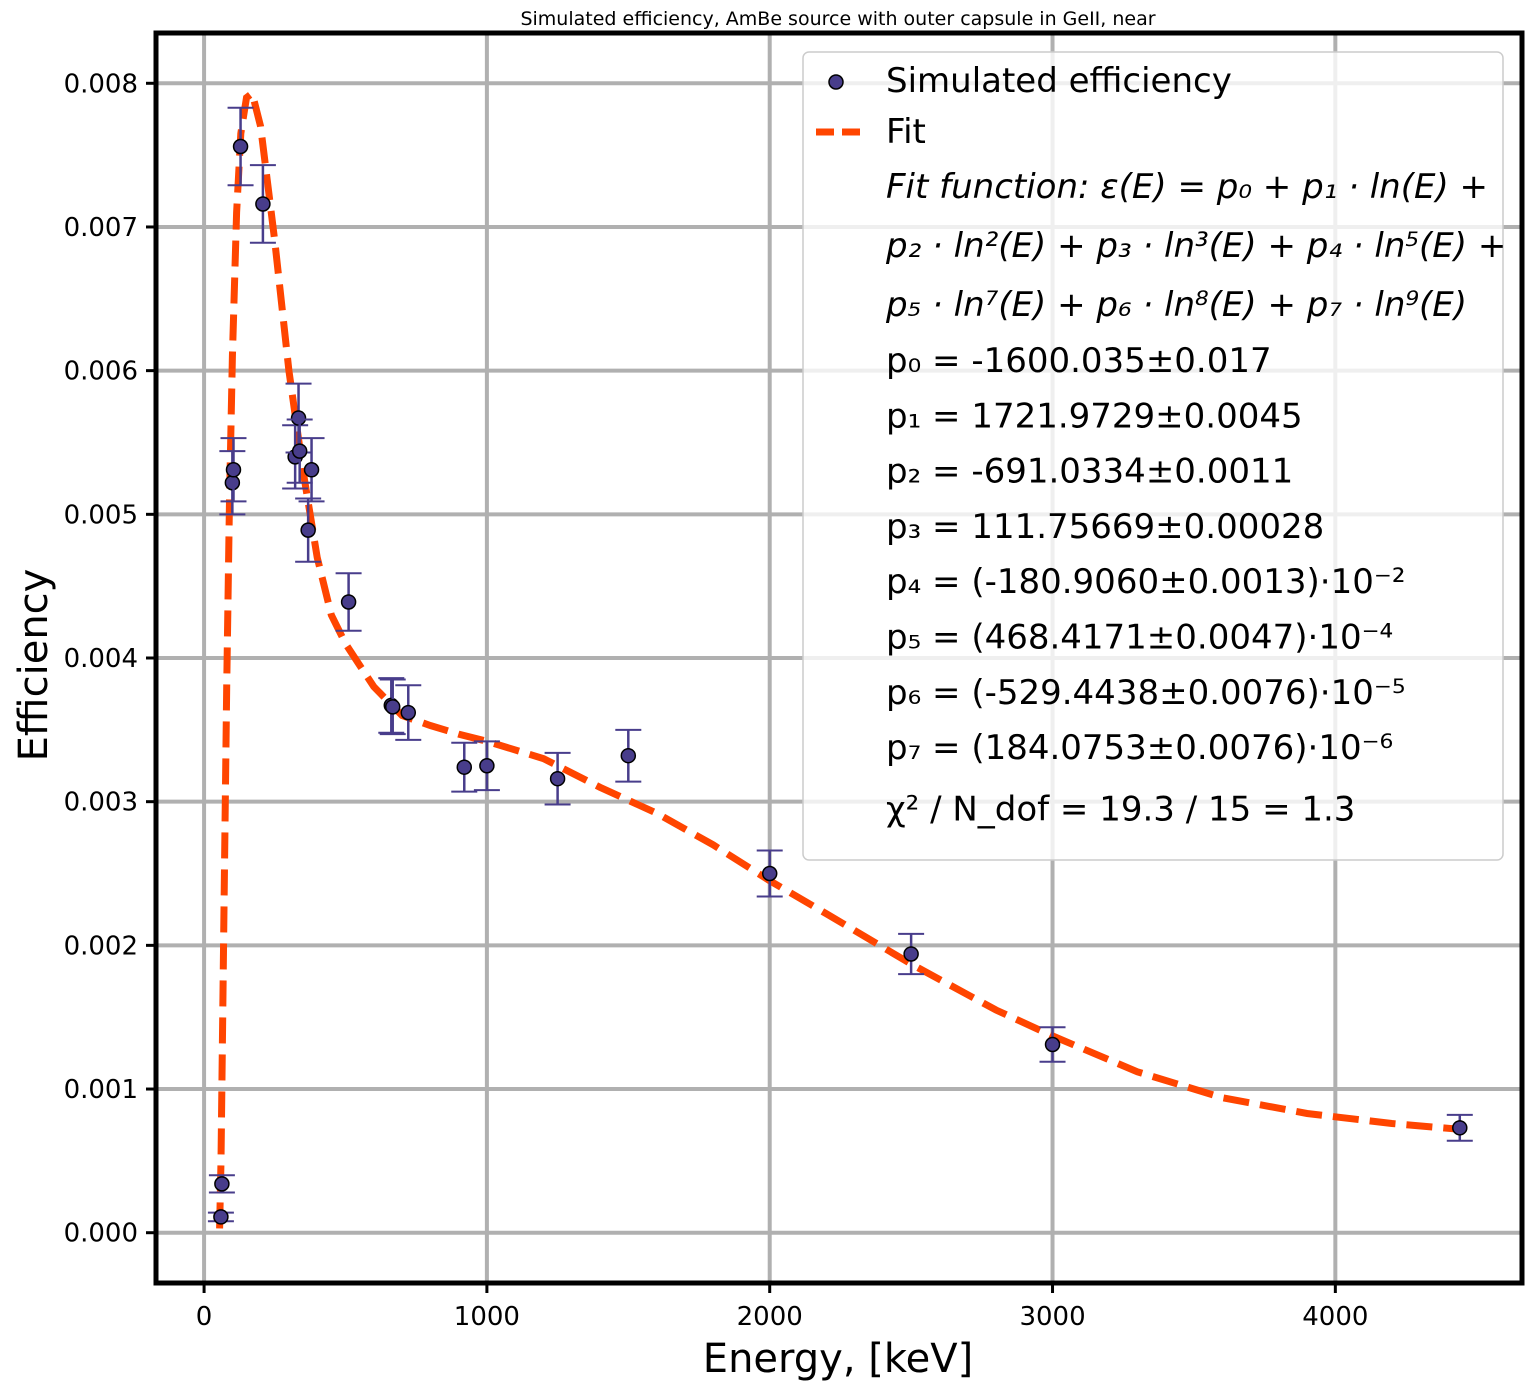 Image resolution: width=1531 pixels, height=1389 pixels. Describe the element at coordinates (34, 665) in the screenshot. I see `y-axis-label: Efficiency` at that location.